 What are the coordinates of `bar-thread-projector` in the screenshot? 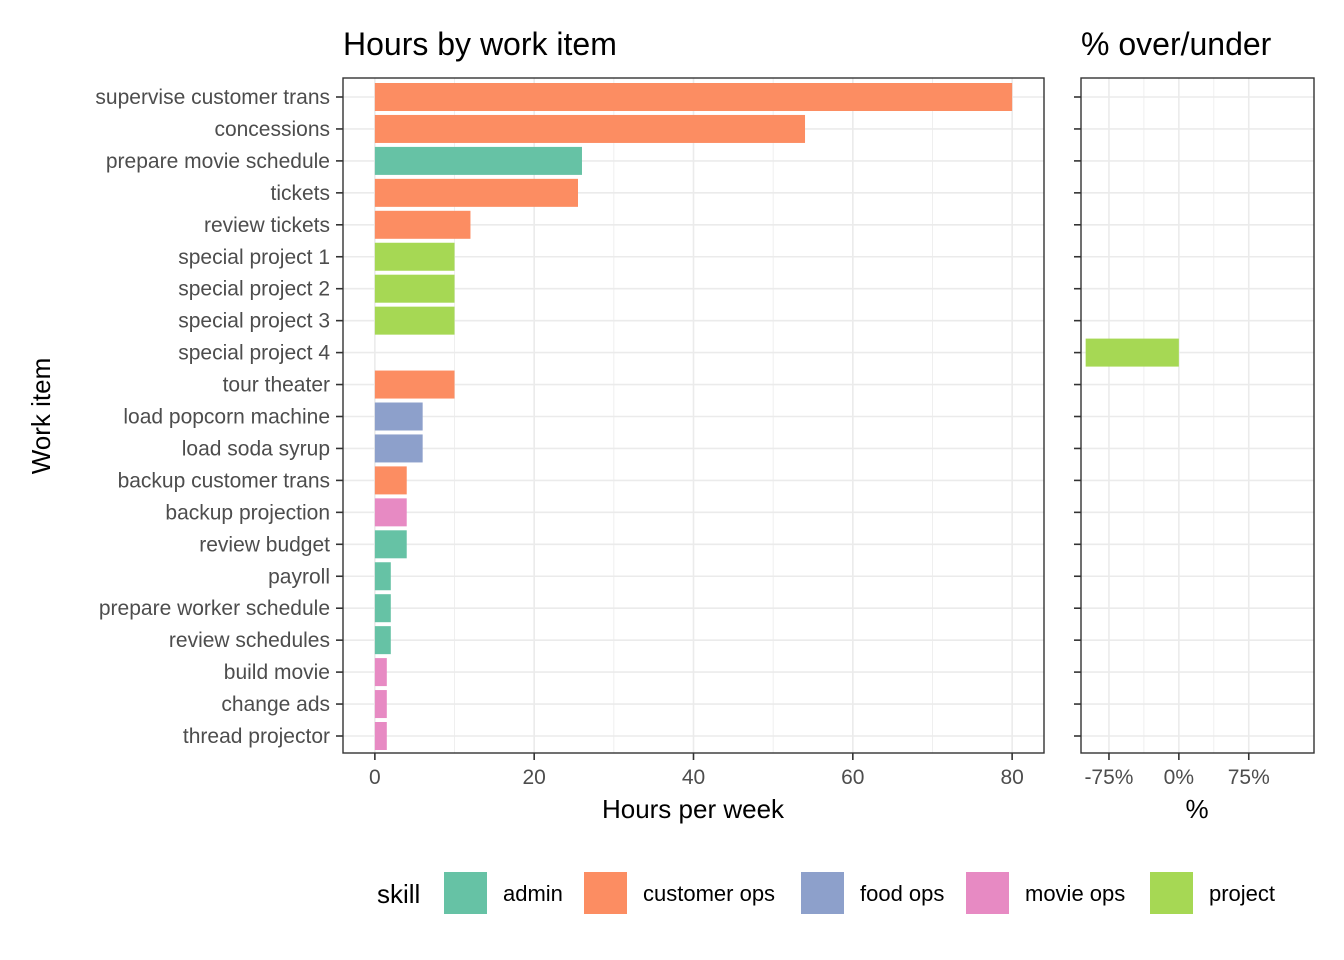 It's located at (380, 736).